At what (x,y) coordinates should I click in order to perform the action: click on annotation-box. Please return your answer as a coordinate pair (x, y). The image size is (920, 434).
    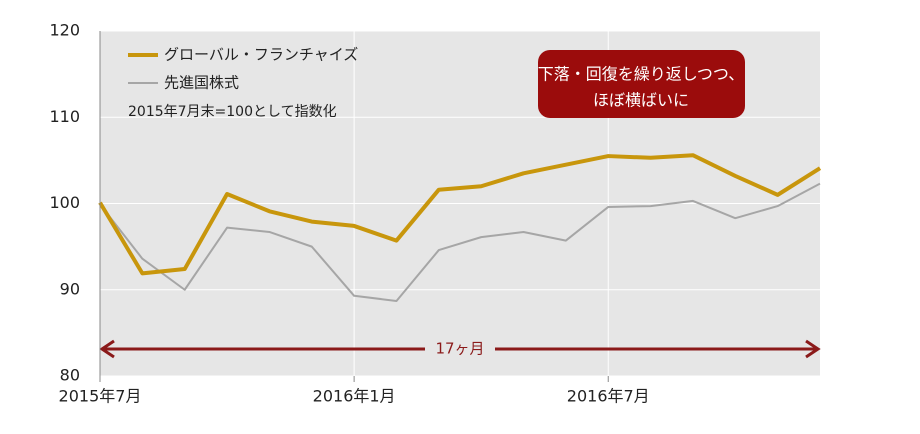
    Looking at the image, I should click on (641, 84).